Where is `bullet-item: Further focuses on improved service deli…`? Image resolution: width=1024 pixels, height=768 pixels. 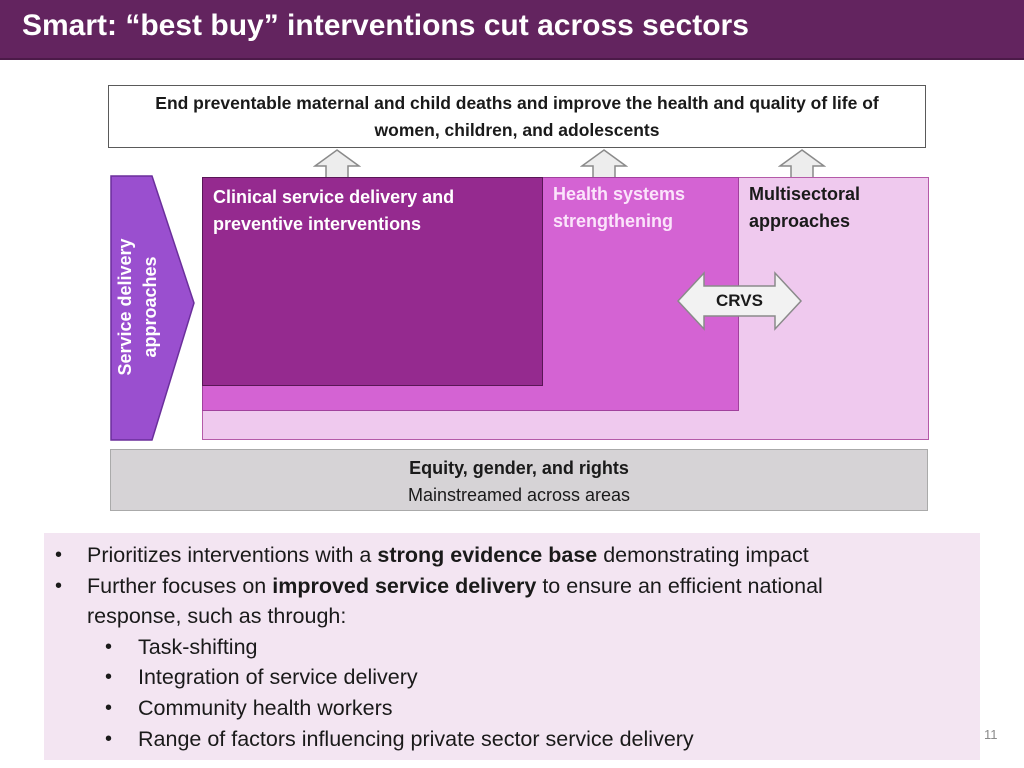
bullet-item: Further focuses on improved service deli… is located at coordinates (455, 586).